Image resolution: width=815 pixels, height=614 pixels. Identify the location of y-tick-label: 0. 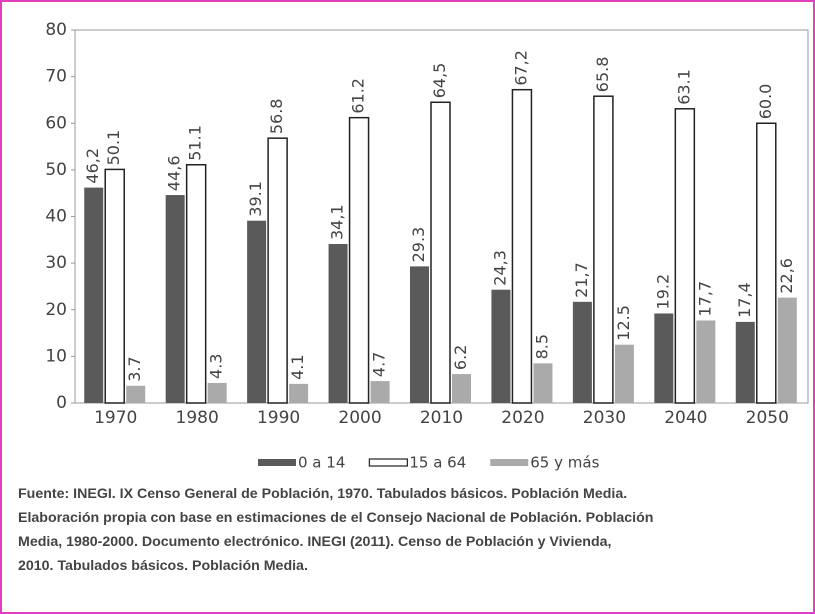
(61, 403).